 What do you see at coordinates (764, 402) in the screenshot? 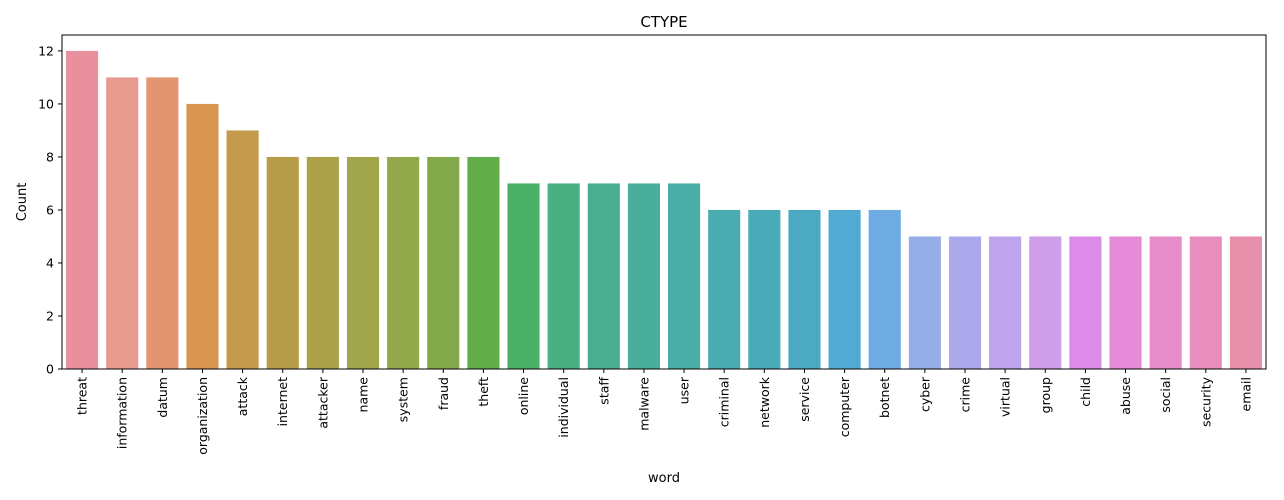
I see `x-tick-label-network: network` at bounding box center [764, 402].